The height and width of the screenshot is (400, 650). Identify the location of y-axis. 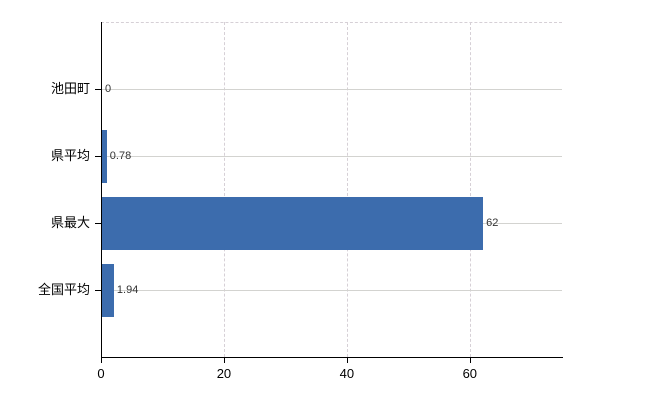
(101, 189).